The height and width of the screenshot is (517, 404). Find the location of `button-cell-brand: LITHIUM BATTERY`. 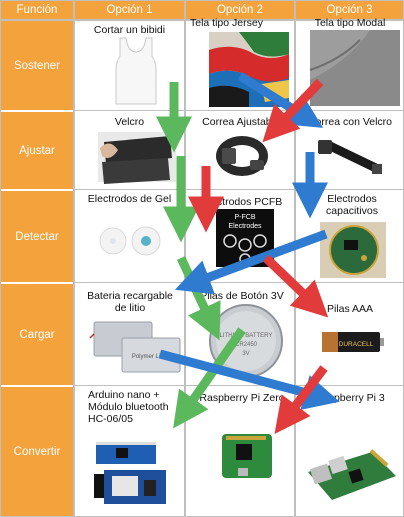

button-cell-brand: LITHIUM BATTERY is located at coordinates (246, 336).